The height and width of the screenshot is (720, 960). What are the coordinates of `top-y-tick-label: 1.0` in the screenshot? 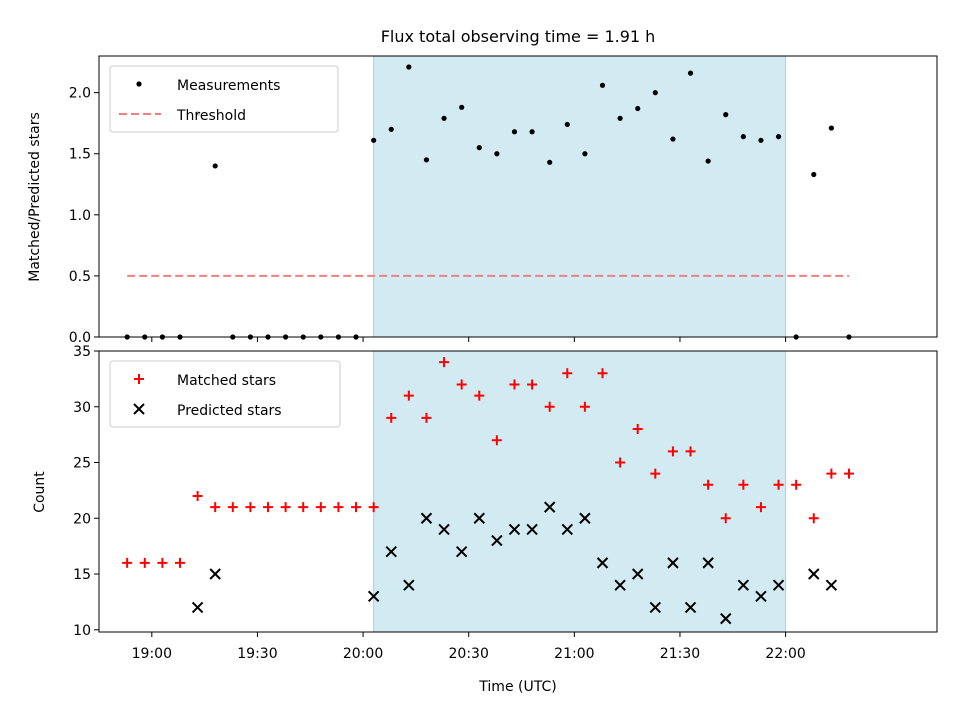 It's located at (80, 216).